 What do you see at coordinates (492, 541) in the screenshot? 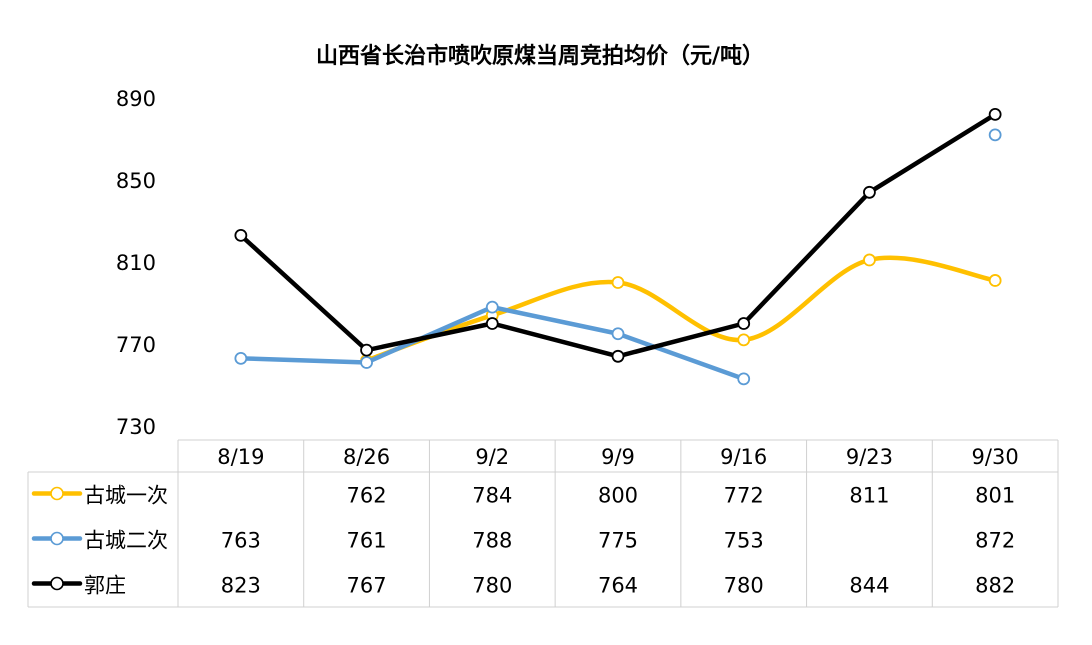
I see `table-cell-value: 788` at bounding box center [492, 541].